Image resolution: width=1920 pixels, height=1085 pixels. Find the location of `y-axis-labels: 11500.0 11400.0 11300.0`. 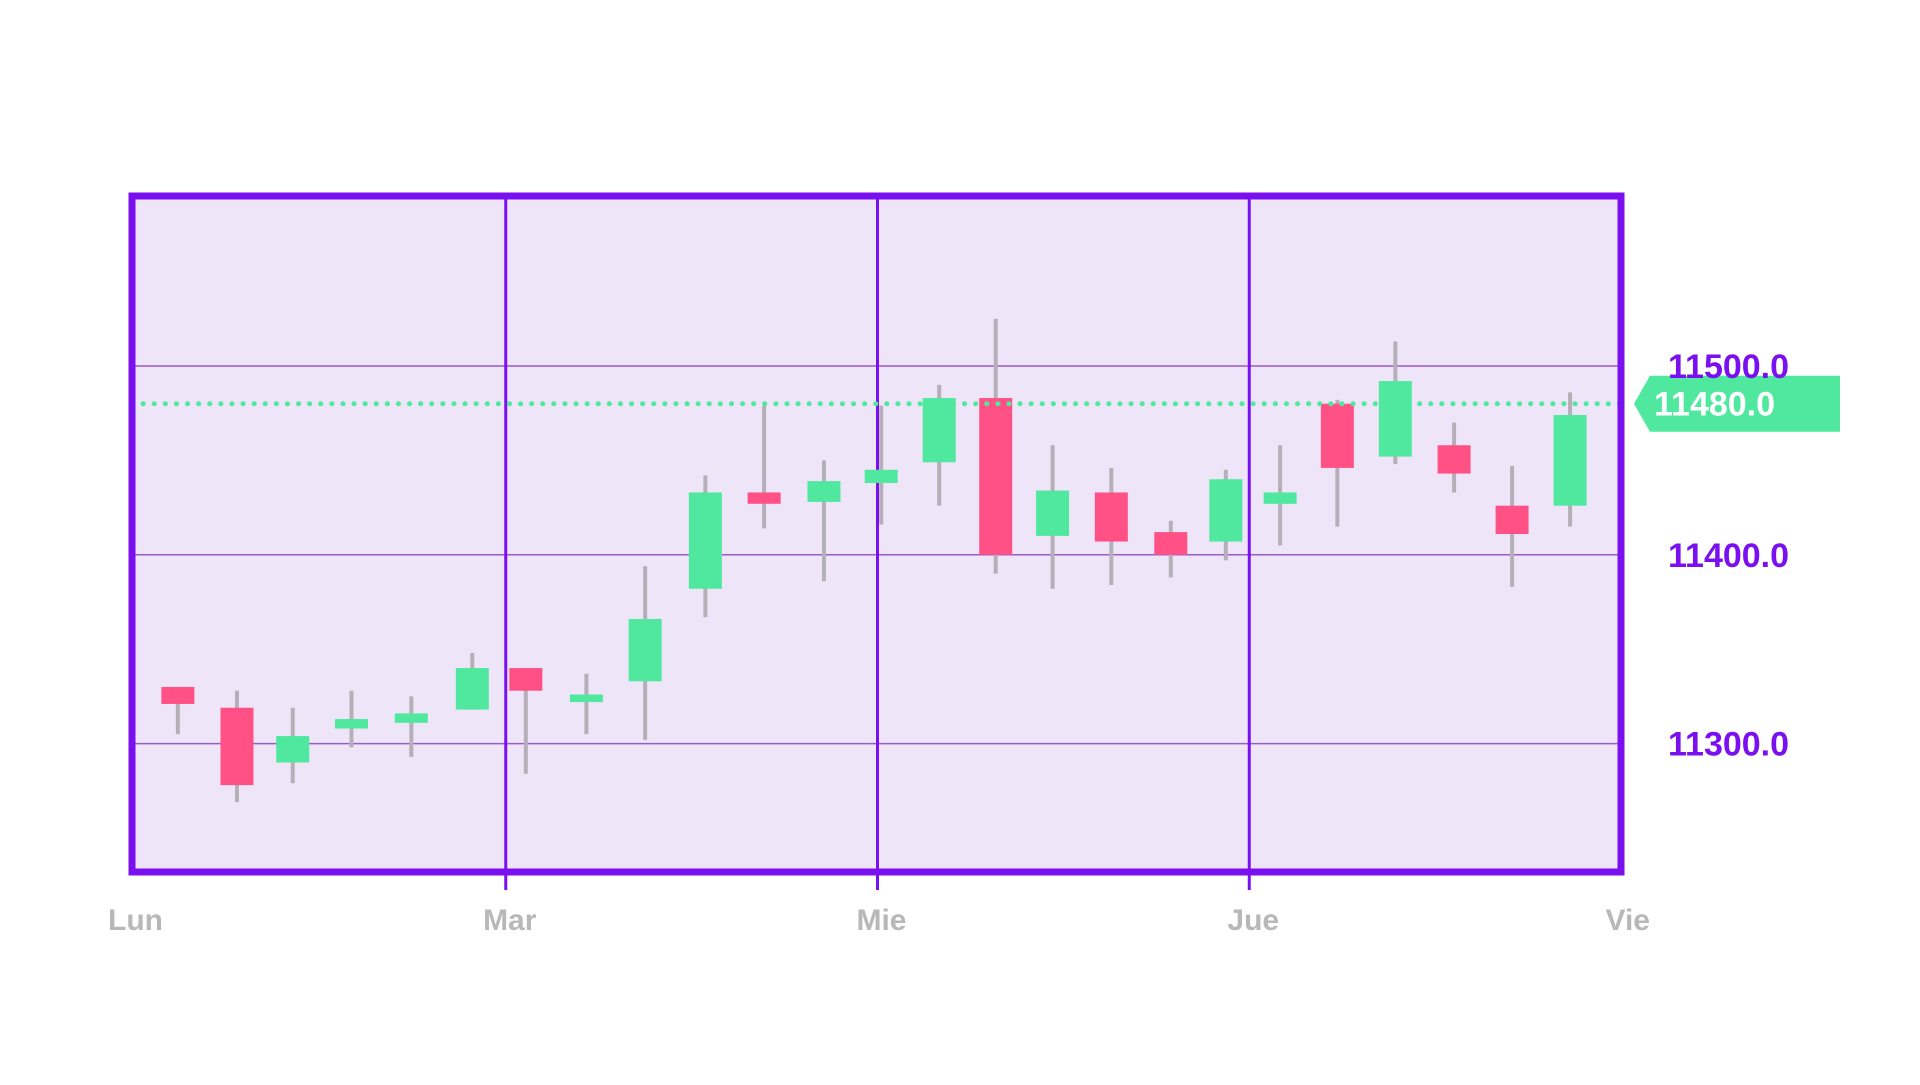

y-axis-labels: 11500.0 11400.0 11300.0 is located at coordinates (1728, 556).